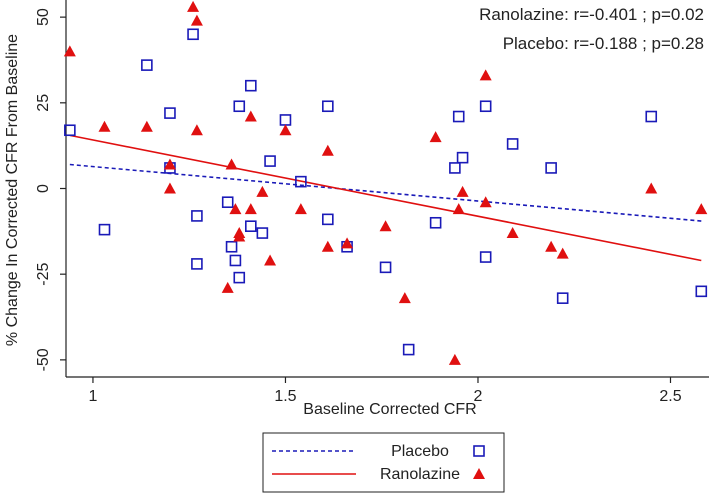  I want to click on y-tick-label: 25, so click(43, 103).